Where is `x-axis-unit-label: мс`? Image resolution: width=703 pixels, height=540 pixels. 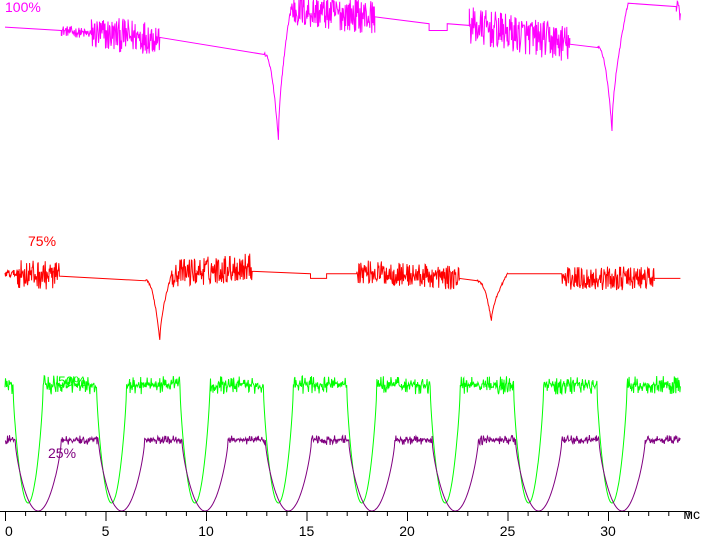
x-axis-unit-label: мс is located at coordinates (691, 514).